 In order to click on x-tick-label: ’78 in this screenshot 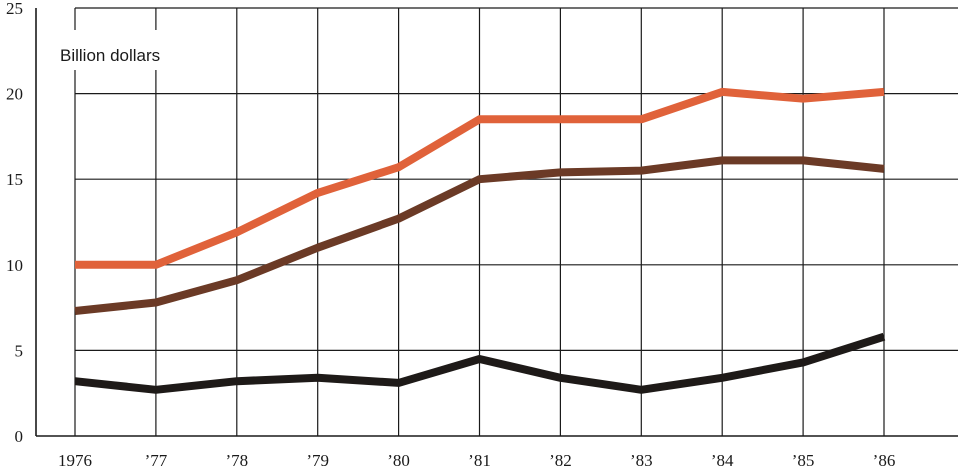, I will do `click(236, 460)`.